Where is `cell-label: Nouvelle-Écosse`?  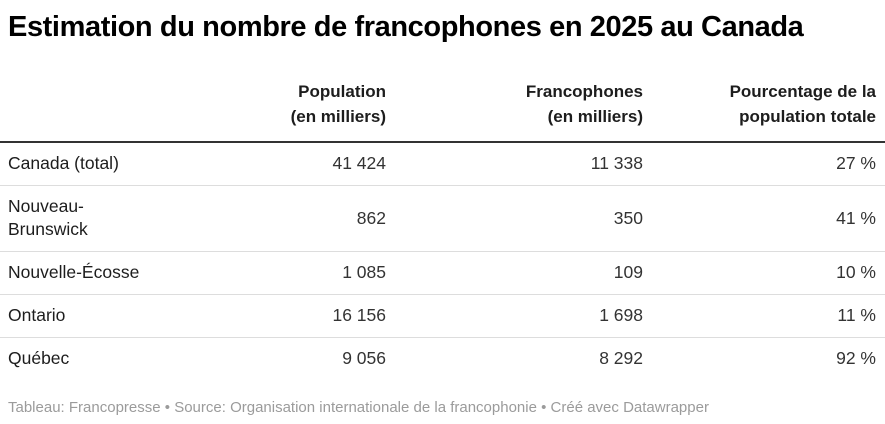
cell-label: Nouvelle-Écosse is located at coordinates (74, 272).